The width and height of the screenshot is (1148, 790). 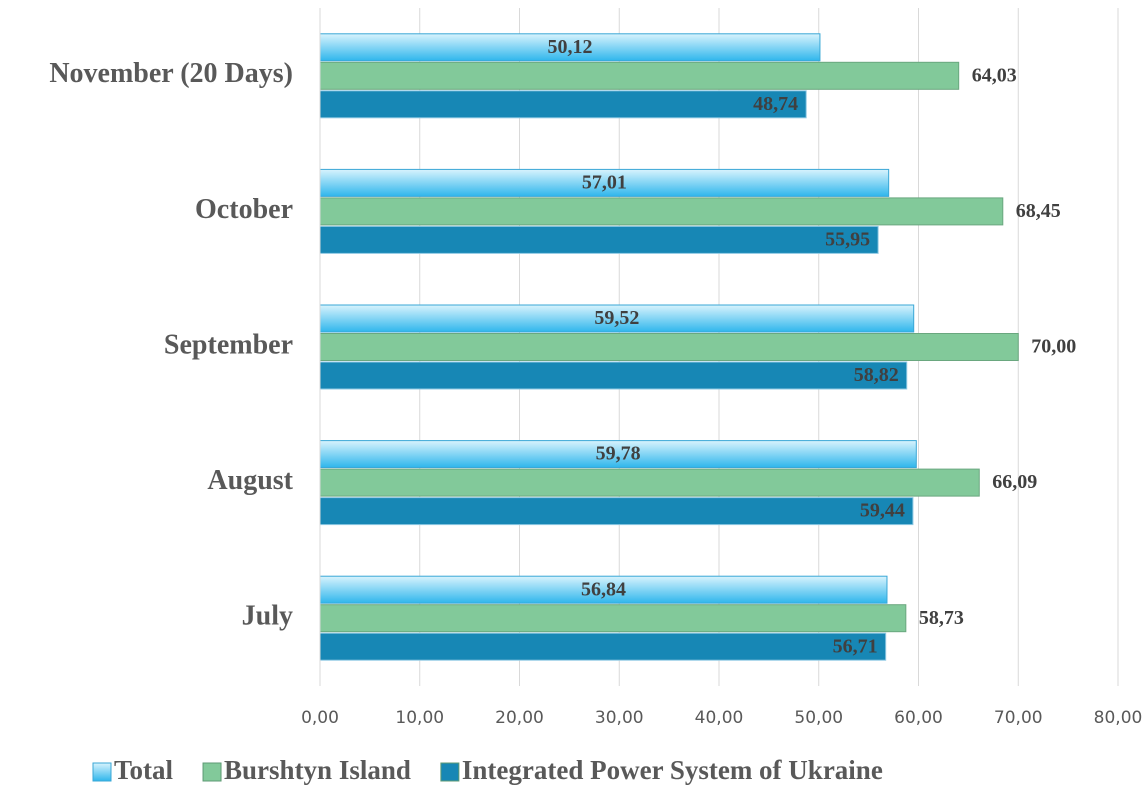 I want to click on value-label: 57,01, so click(x=604, y=182).